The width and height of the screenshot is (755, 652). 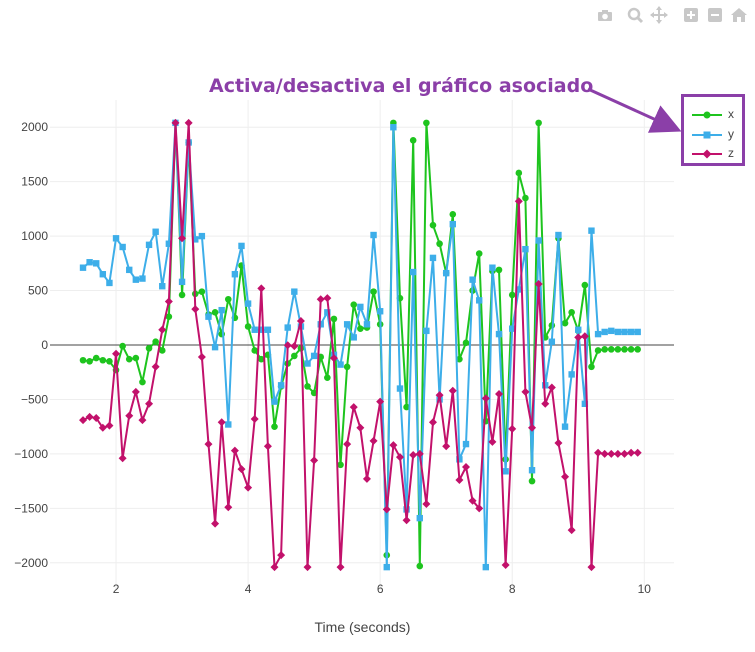 What do you see at coordinates (44, 345) in the screenshot?
I see `y-tick-label: 0` at bounding box center [44, 345].